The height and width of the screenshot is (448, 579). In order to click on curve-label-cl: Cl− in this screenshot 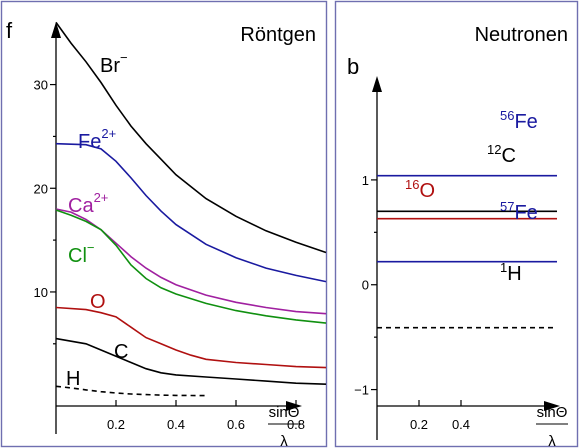, I will do `click(81, 253)`.